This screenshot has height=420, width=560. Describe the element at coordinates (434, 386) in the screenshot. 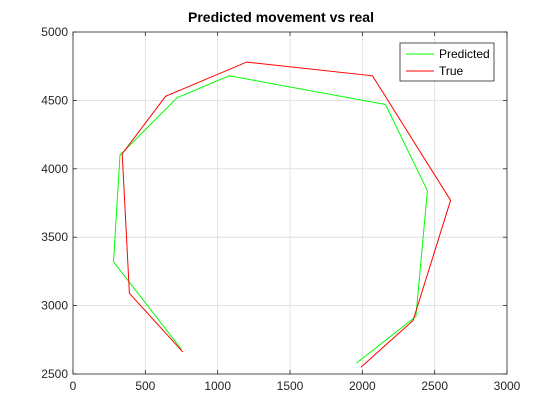

I see `x-tick-label: 2500` at that location.